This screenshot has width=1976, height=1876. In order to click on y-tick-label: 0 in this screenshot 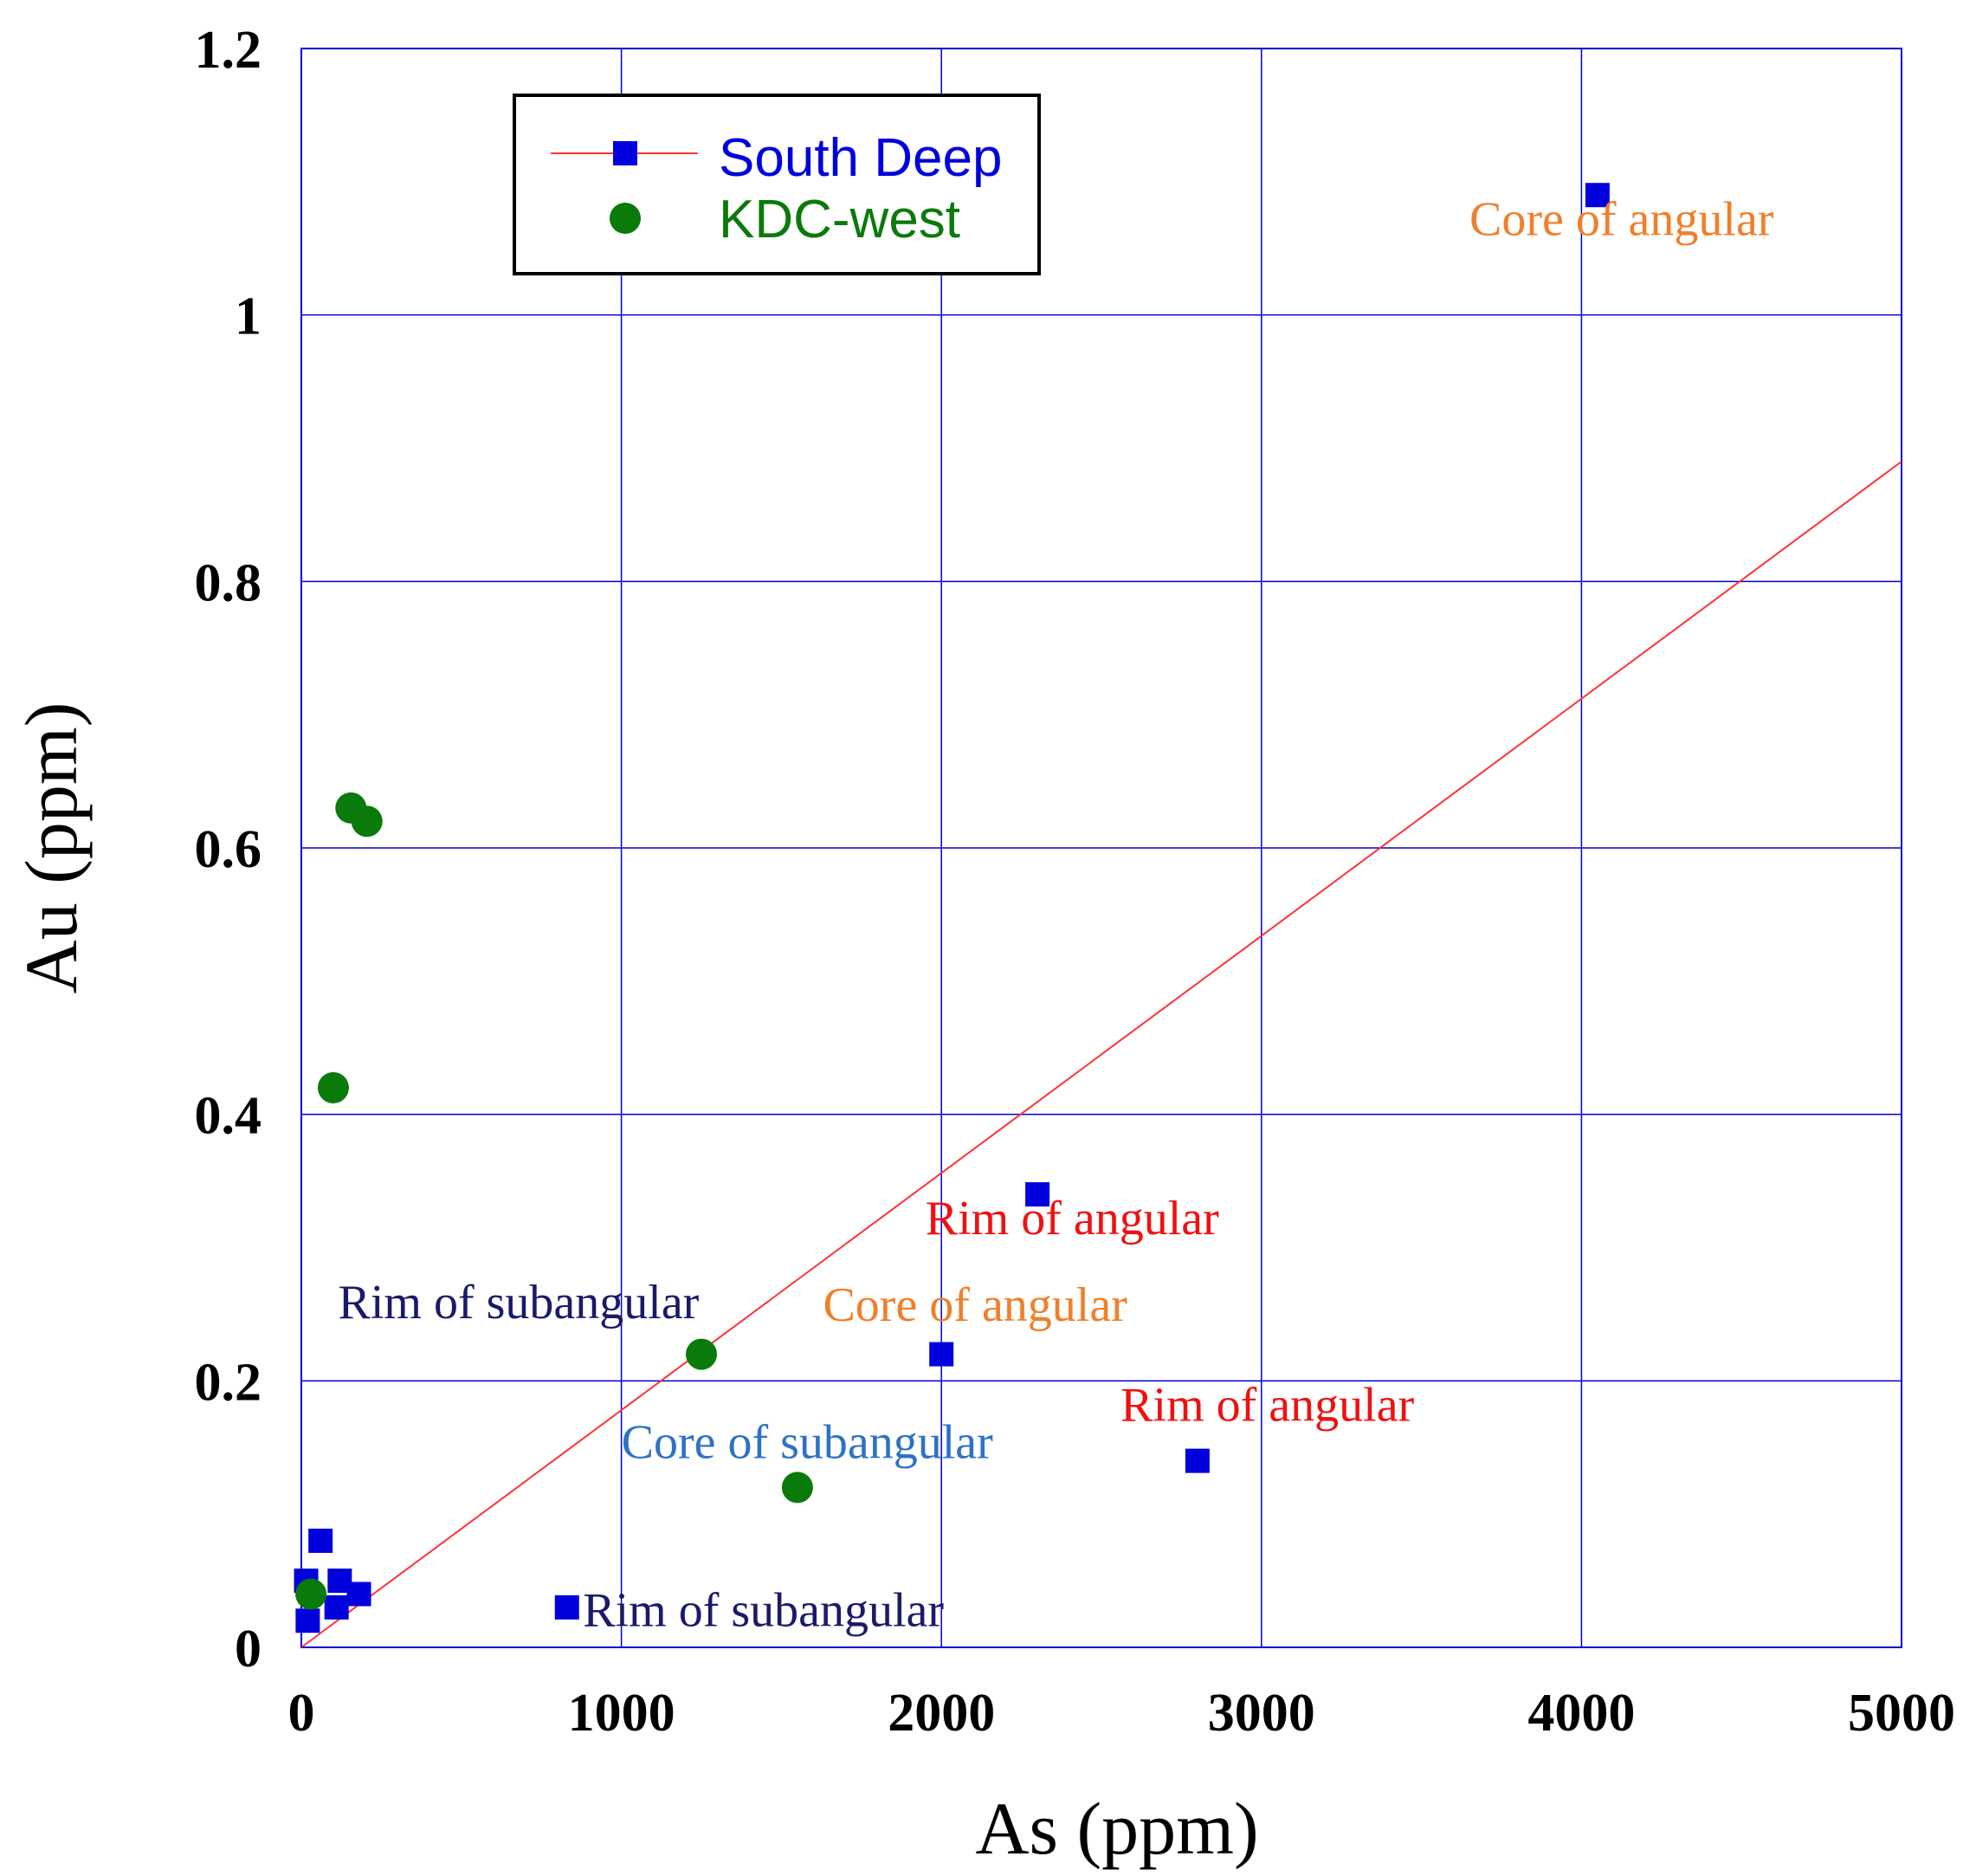, I will do `click(249, 1649)`.